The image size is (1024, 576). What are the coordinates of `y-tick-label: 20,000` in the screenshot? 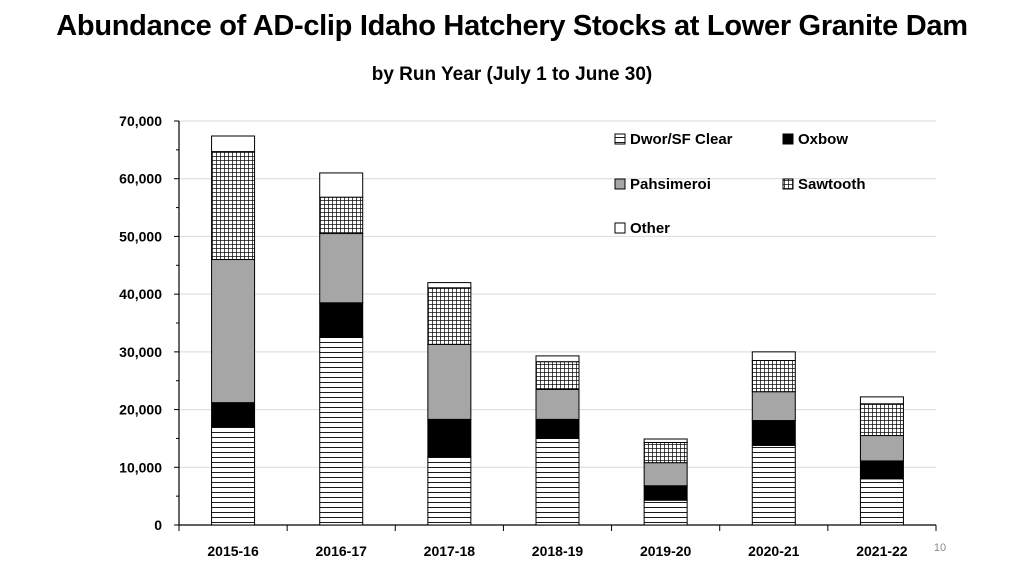 It's located at (140, 410).